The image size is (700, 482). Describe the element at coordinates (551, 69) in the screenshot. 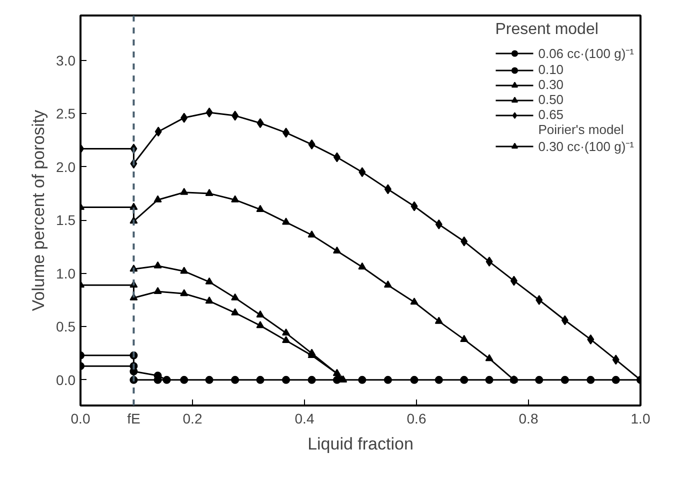

I see `legend-label: 0.10` at that location.